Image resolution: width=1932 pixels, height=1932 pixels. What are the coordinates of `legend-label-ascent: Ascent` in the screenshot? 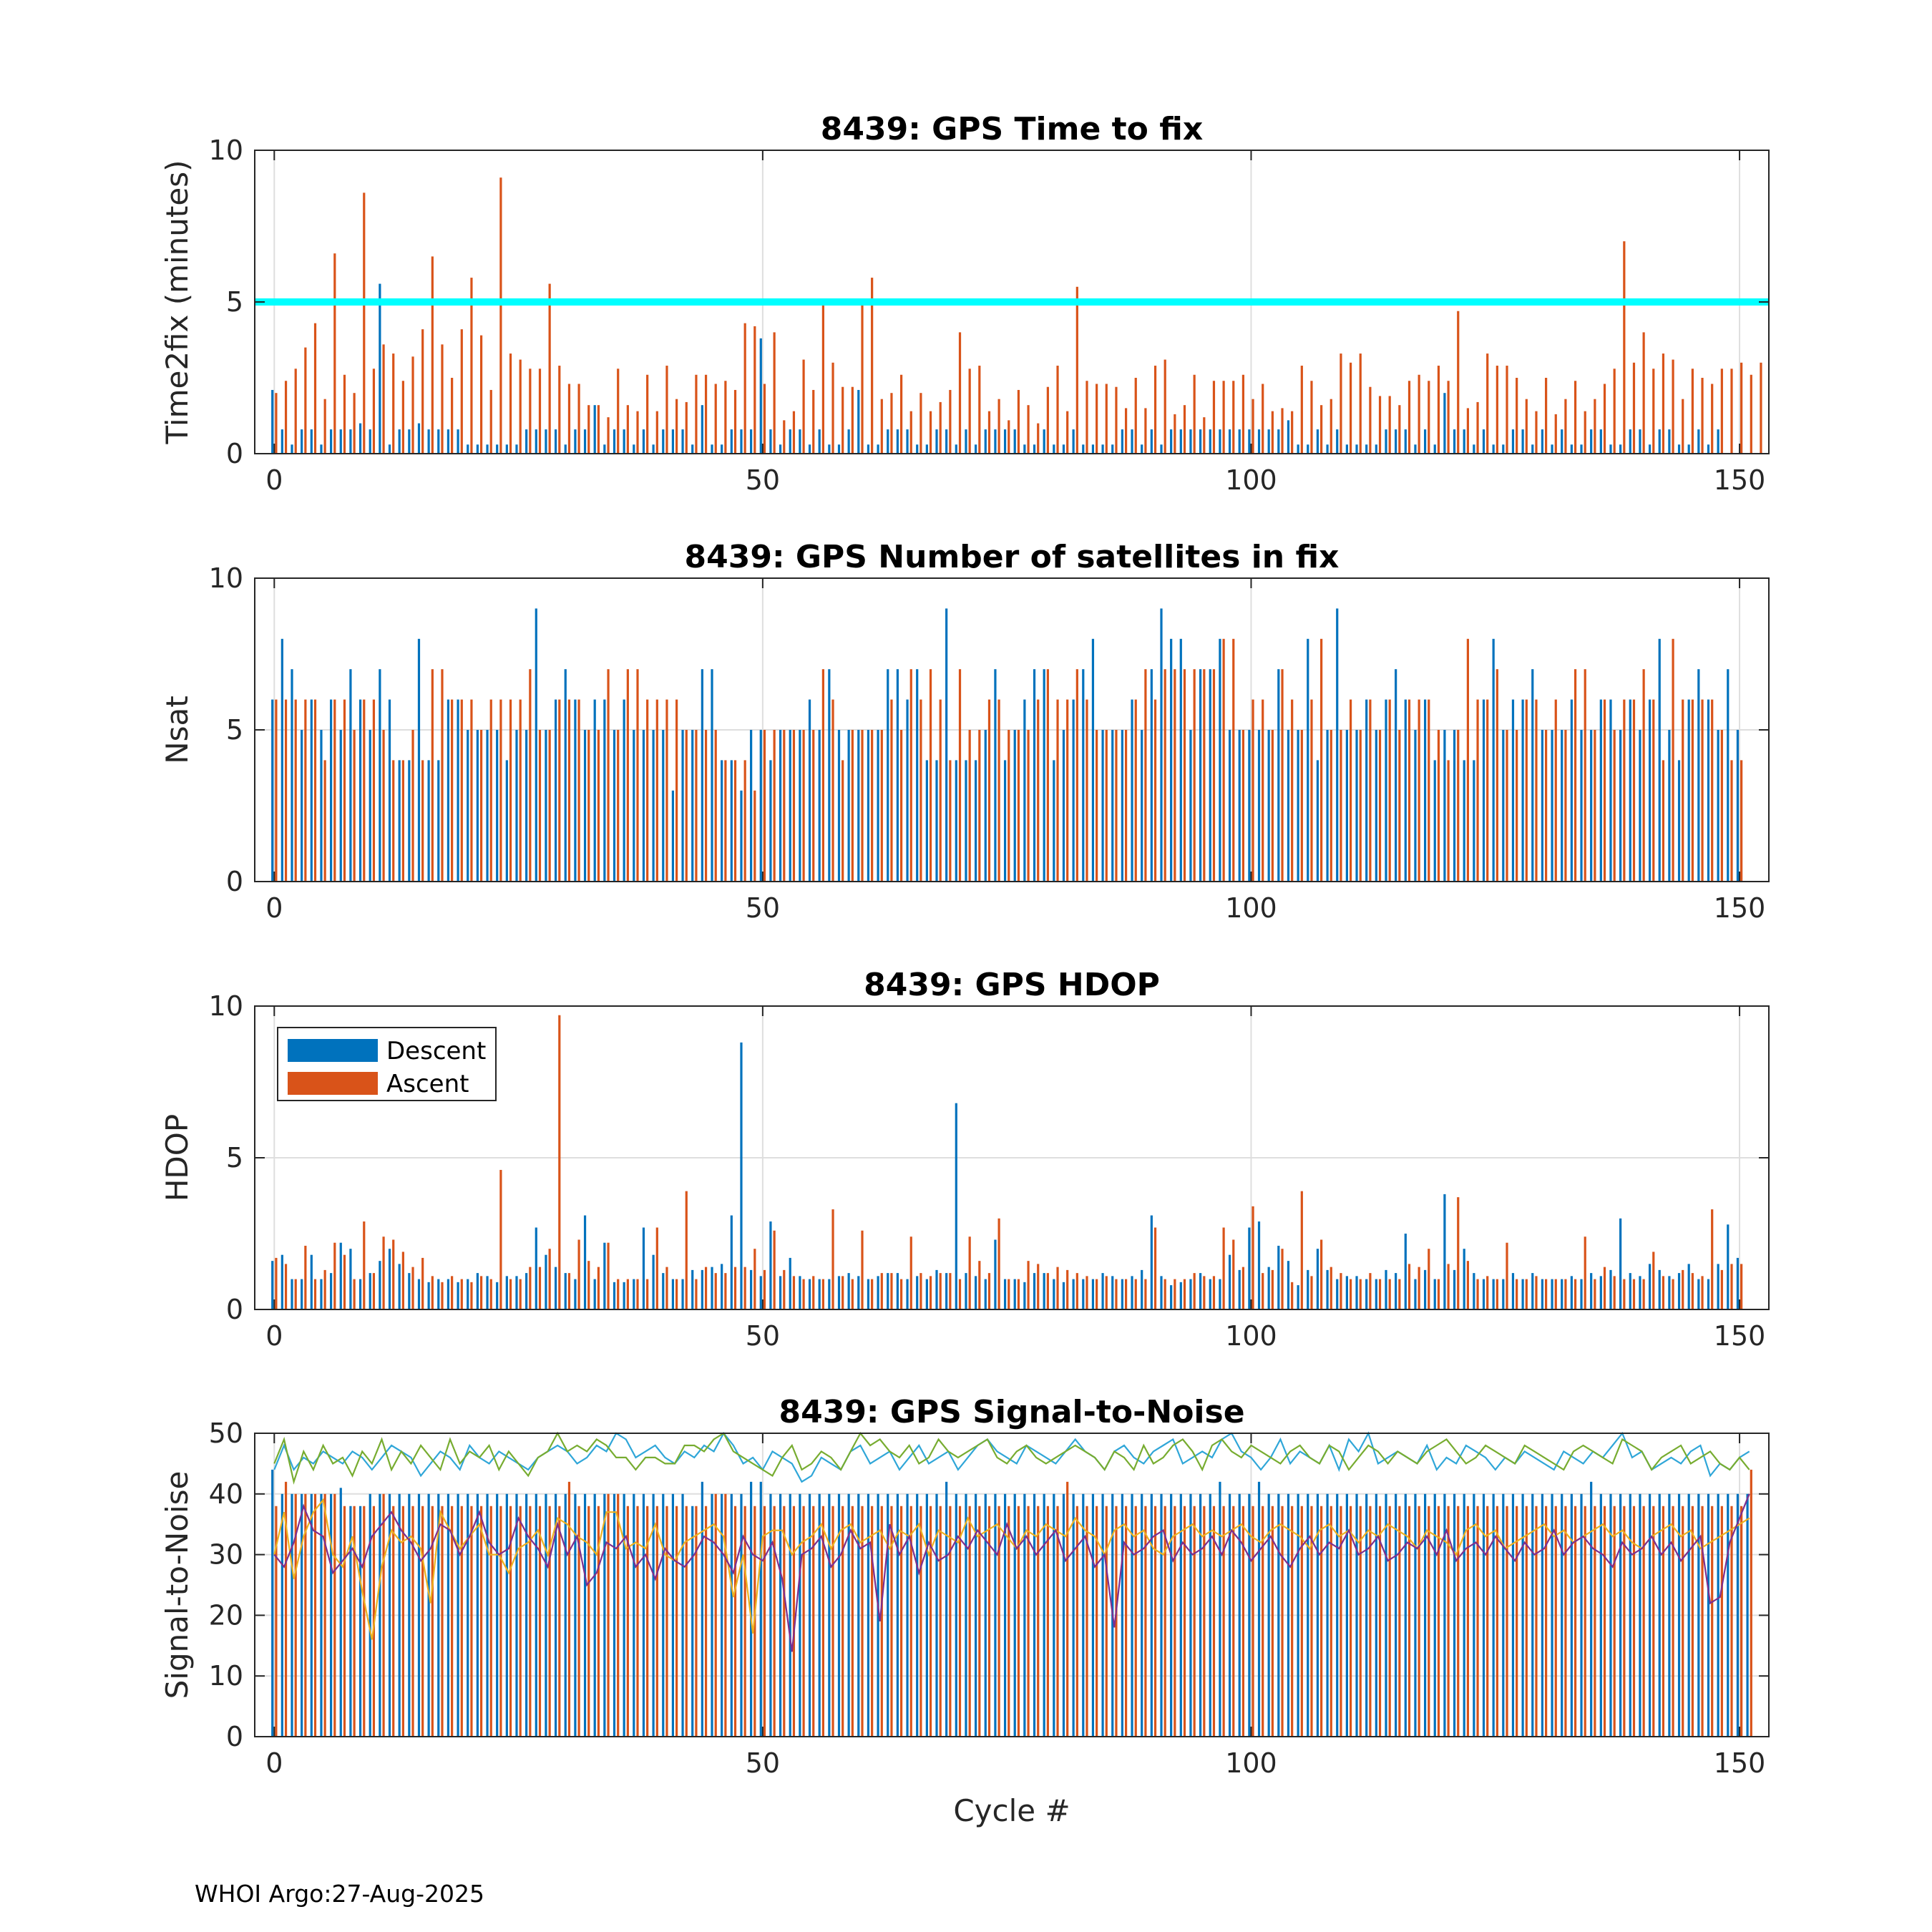 It's located at (427, 1084).